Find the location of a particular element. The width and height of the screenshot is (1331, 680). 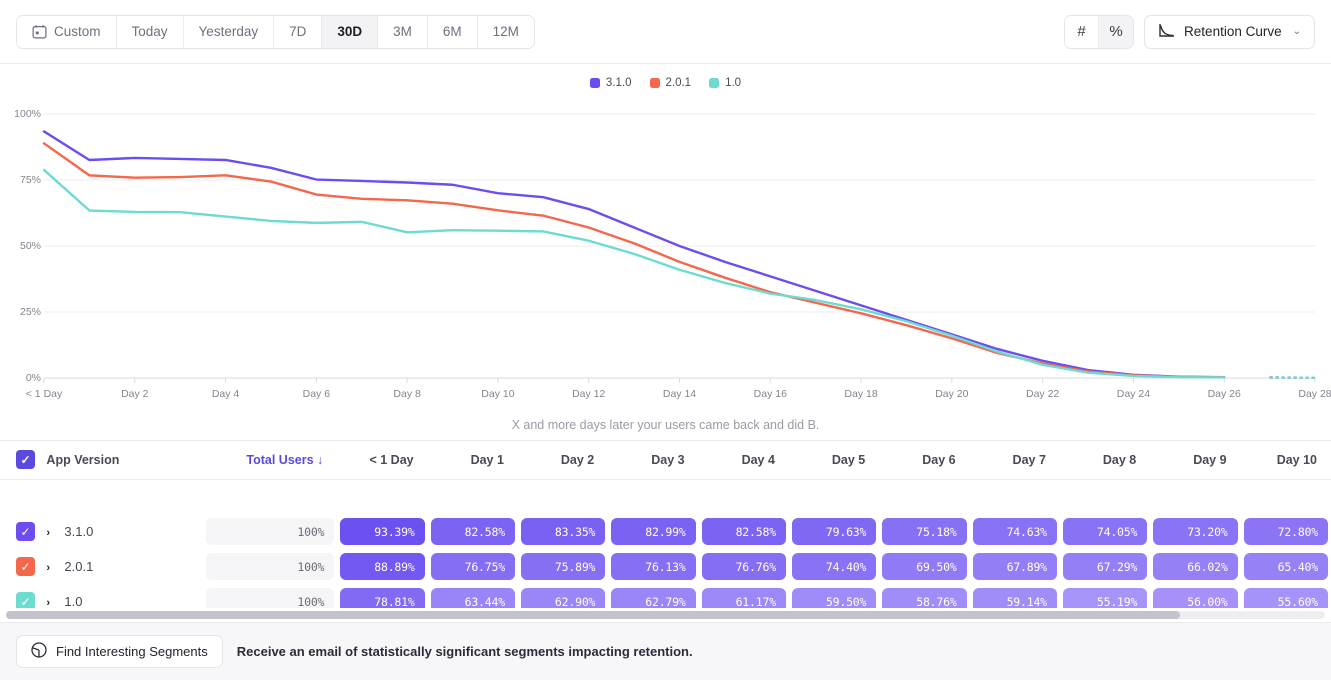

retention-cell: 93.39% is located at coordinates (382, 531).